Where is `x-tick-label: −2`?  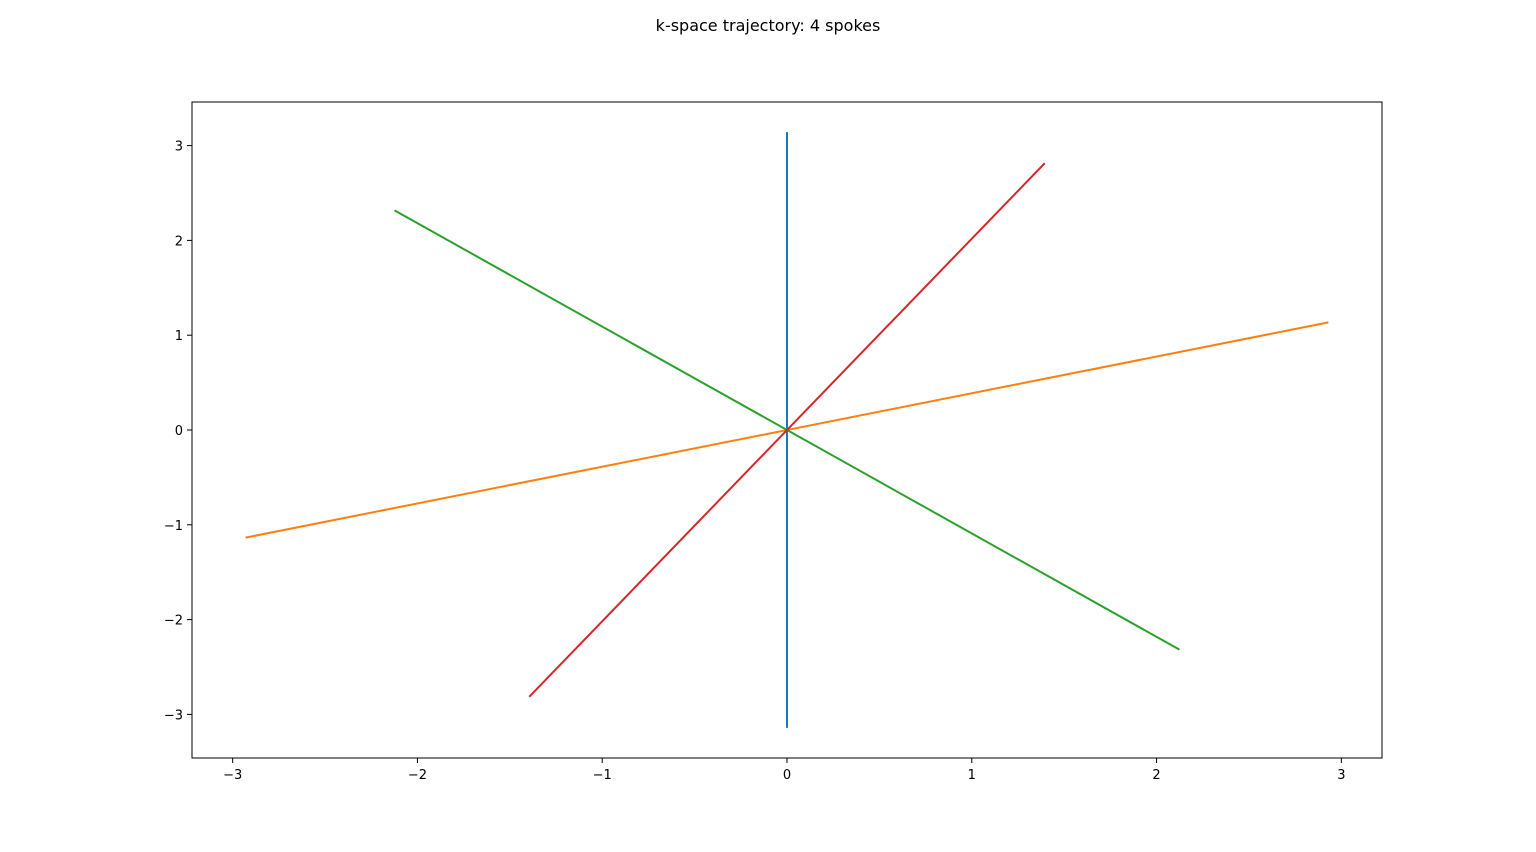 x-tick-label: −2 is located at coordinates (417, 775).